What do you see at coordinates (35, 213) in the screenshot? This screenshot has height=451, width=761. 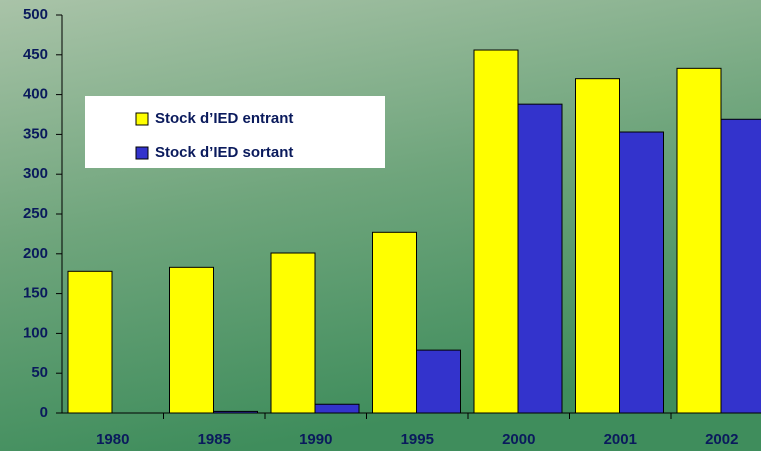 I see `y-tick-label: 250` at bounding box center [35, 213].